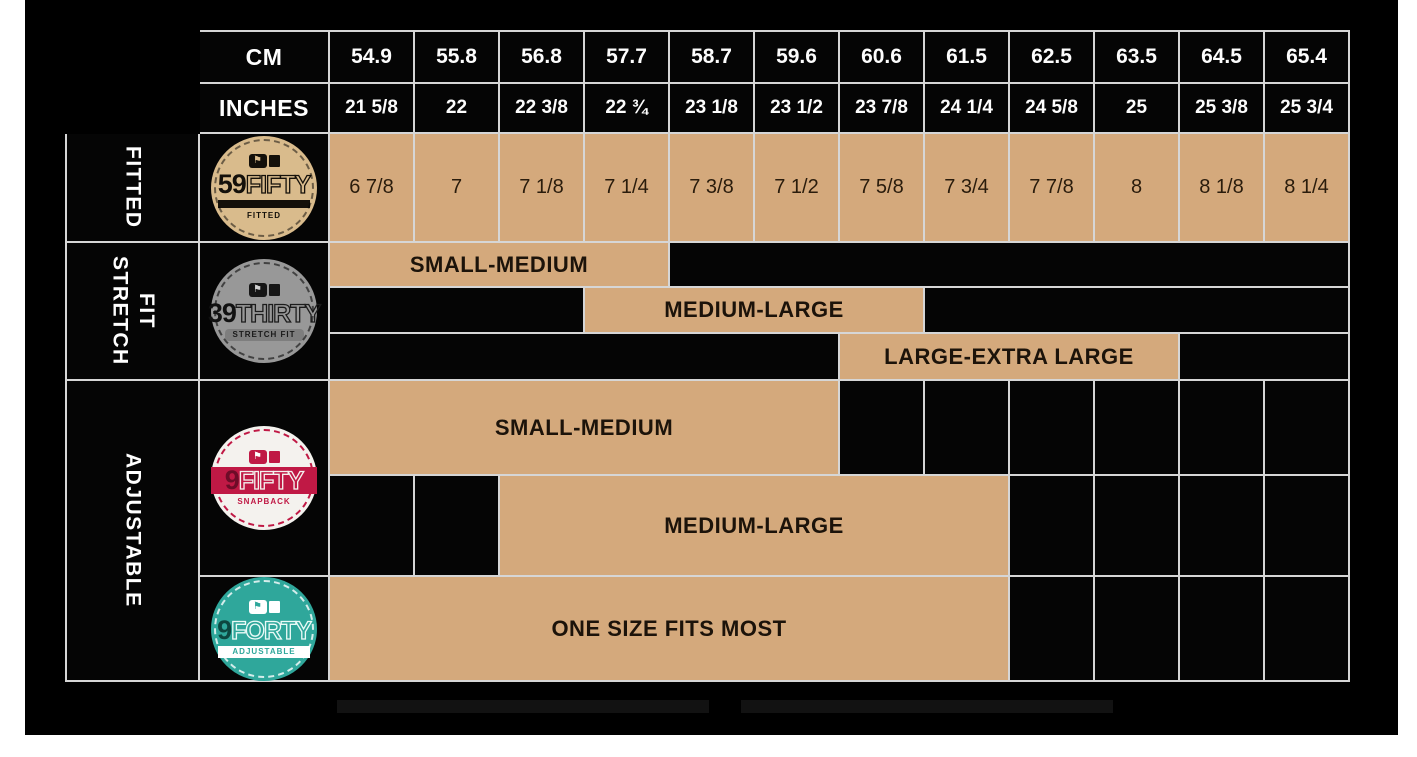 The image size is (1417, 757). I want to click on category-label-fitted: FITTED, so click(132, 187).